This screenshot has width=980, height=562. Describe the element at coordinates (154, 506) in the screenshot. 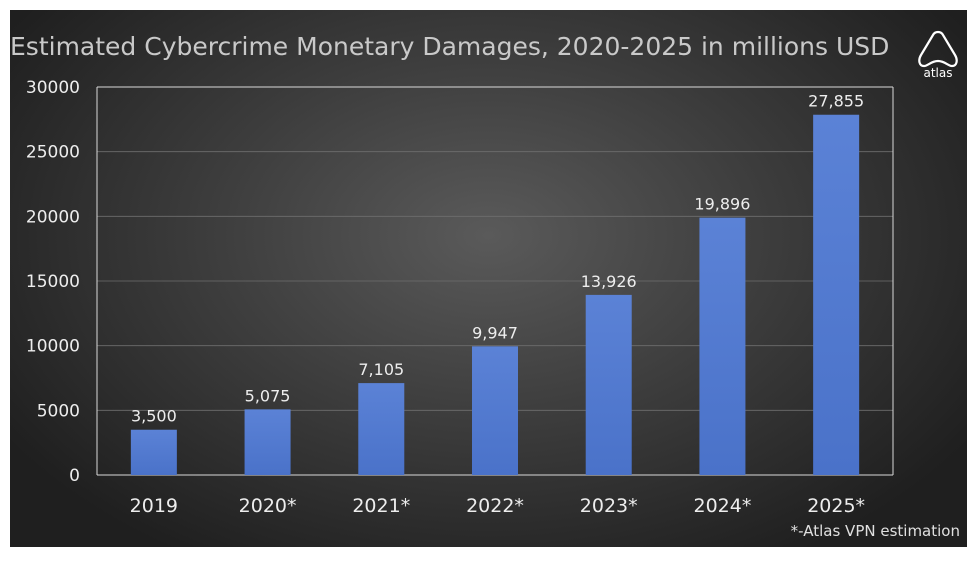

I see `x-tick-label: 2019` at that location.